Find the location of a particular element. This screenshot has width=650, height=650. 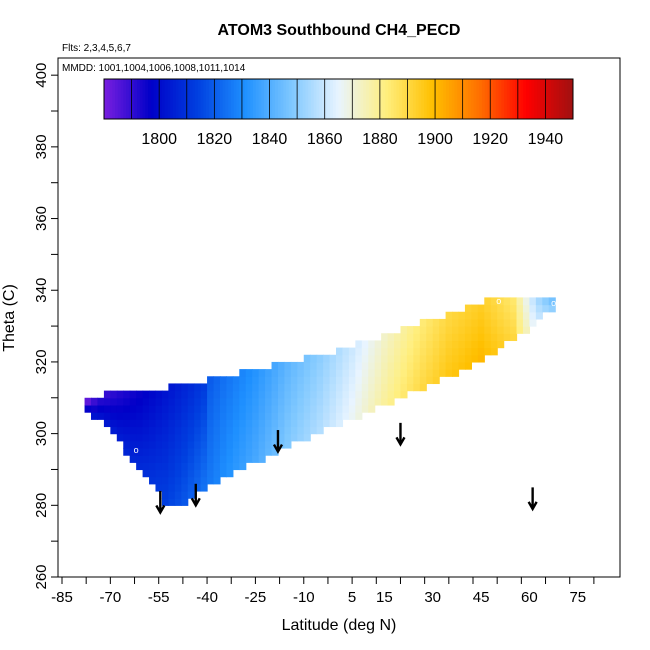

x-tick-label: -85 is located at coordinates (62, 597).